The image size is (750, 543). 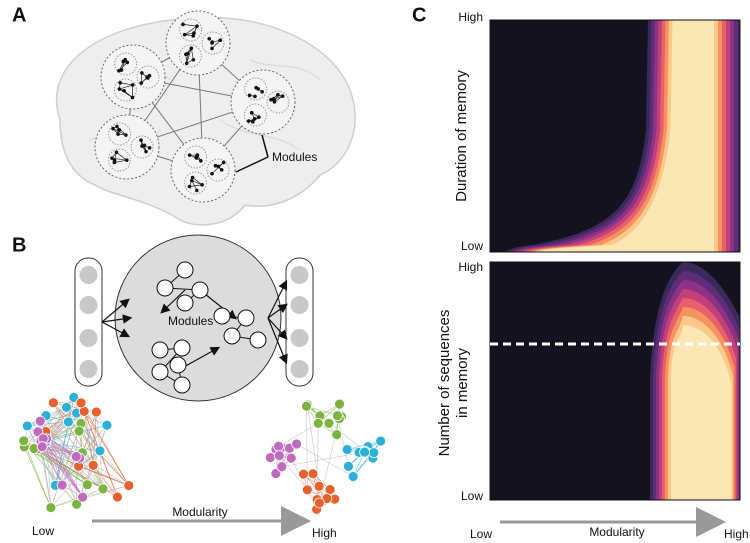 I want to click on axis-low: Low, so click(x=481, y=534).